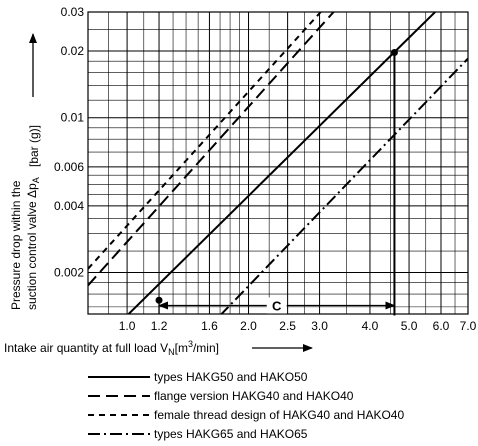 The width and height of the screenshot is (478, 446). Describe the element at coordinates (73, 118) in the screenshot. I see `y-tick-label: 0.01` at that location.